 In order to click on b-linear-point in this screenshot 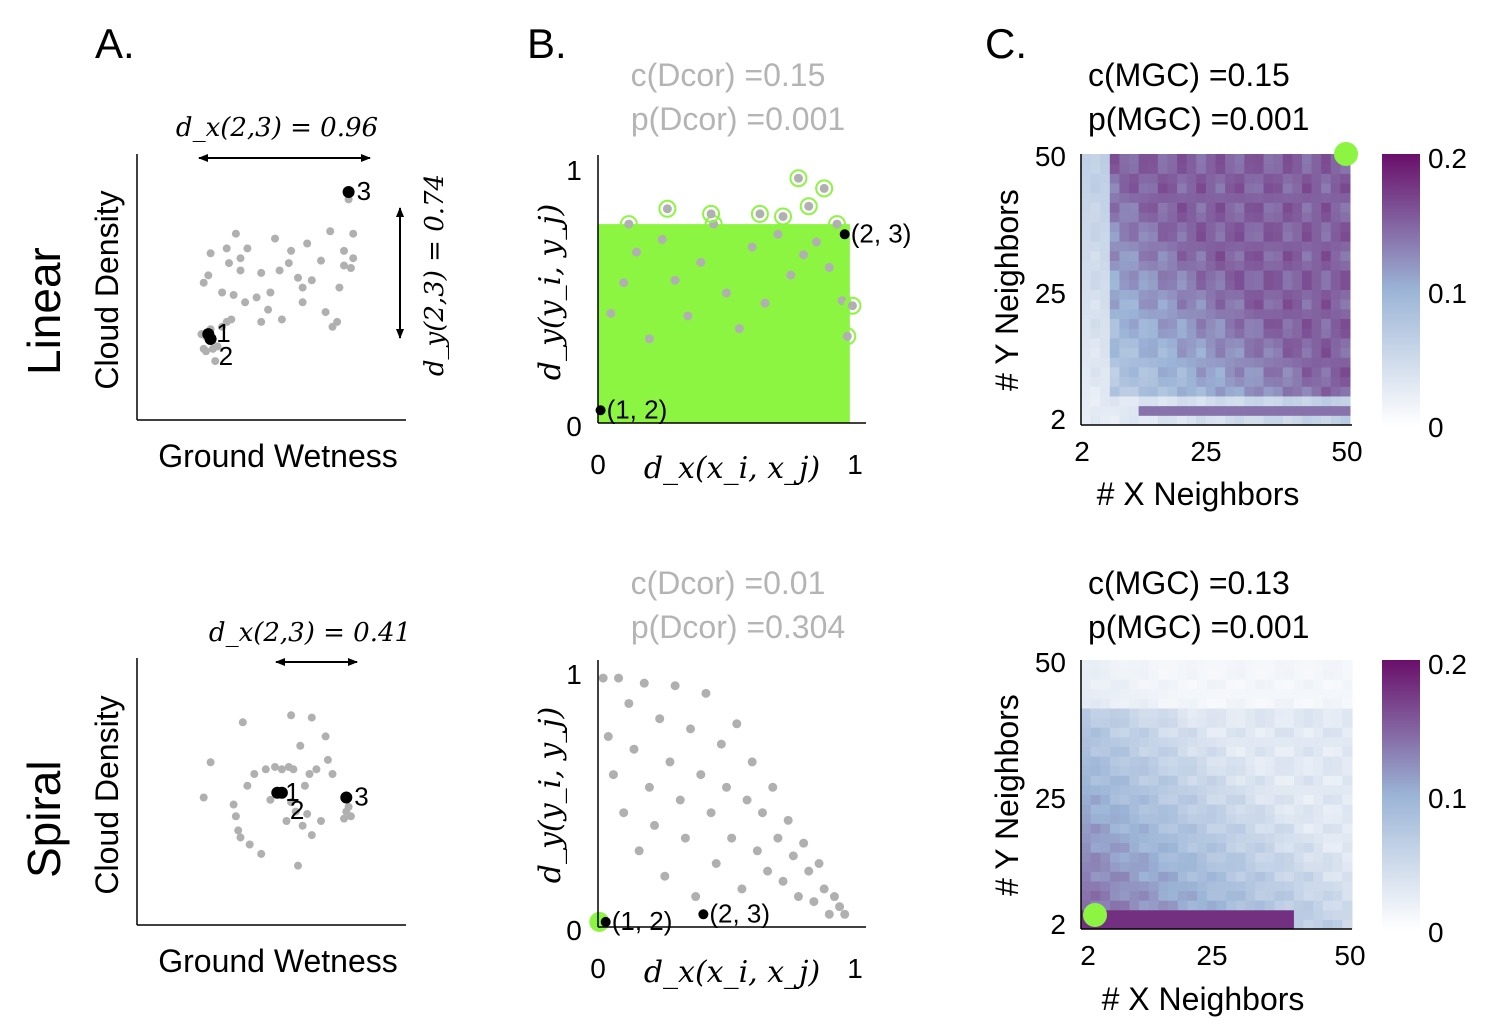, I will do `click(688, 316)`.